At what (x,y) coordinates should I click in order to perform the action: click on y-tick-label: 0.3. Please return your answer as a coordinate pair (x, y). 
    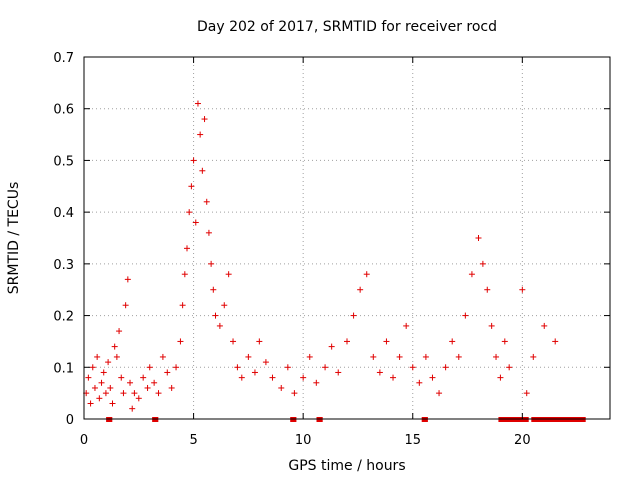
    Looking at the image, I should click on (63, 265).